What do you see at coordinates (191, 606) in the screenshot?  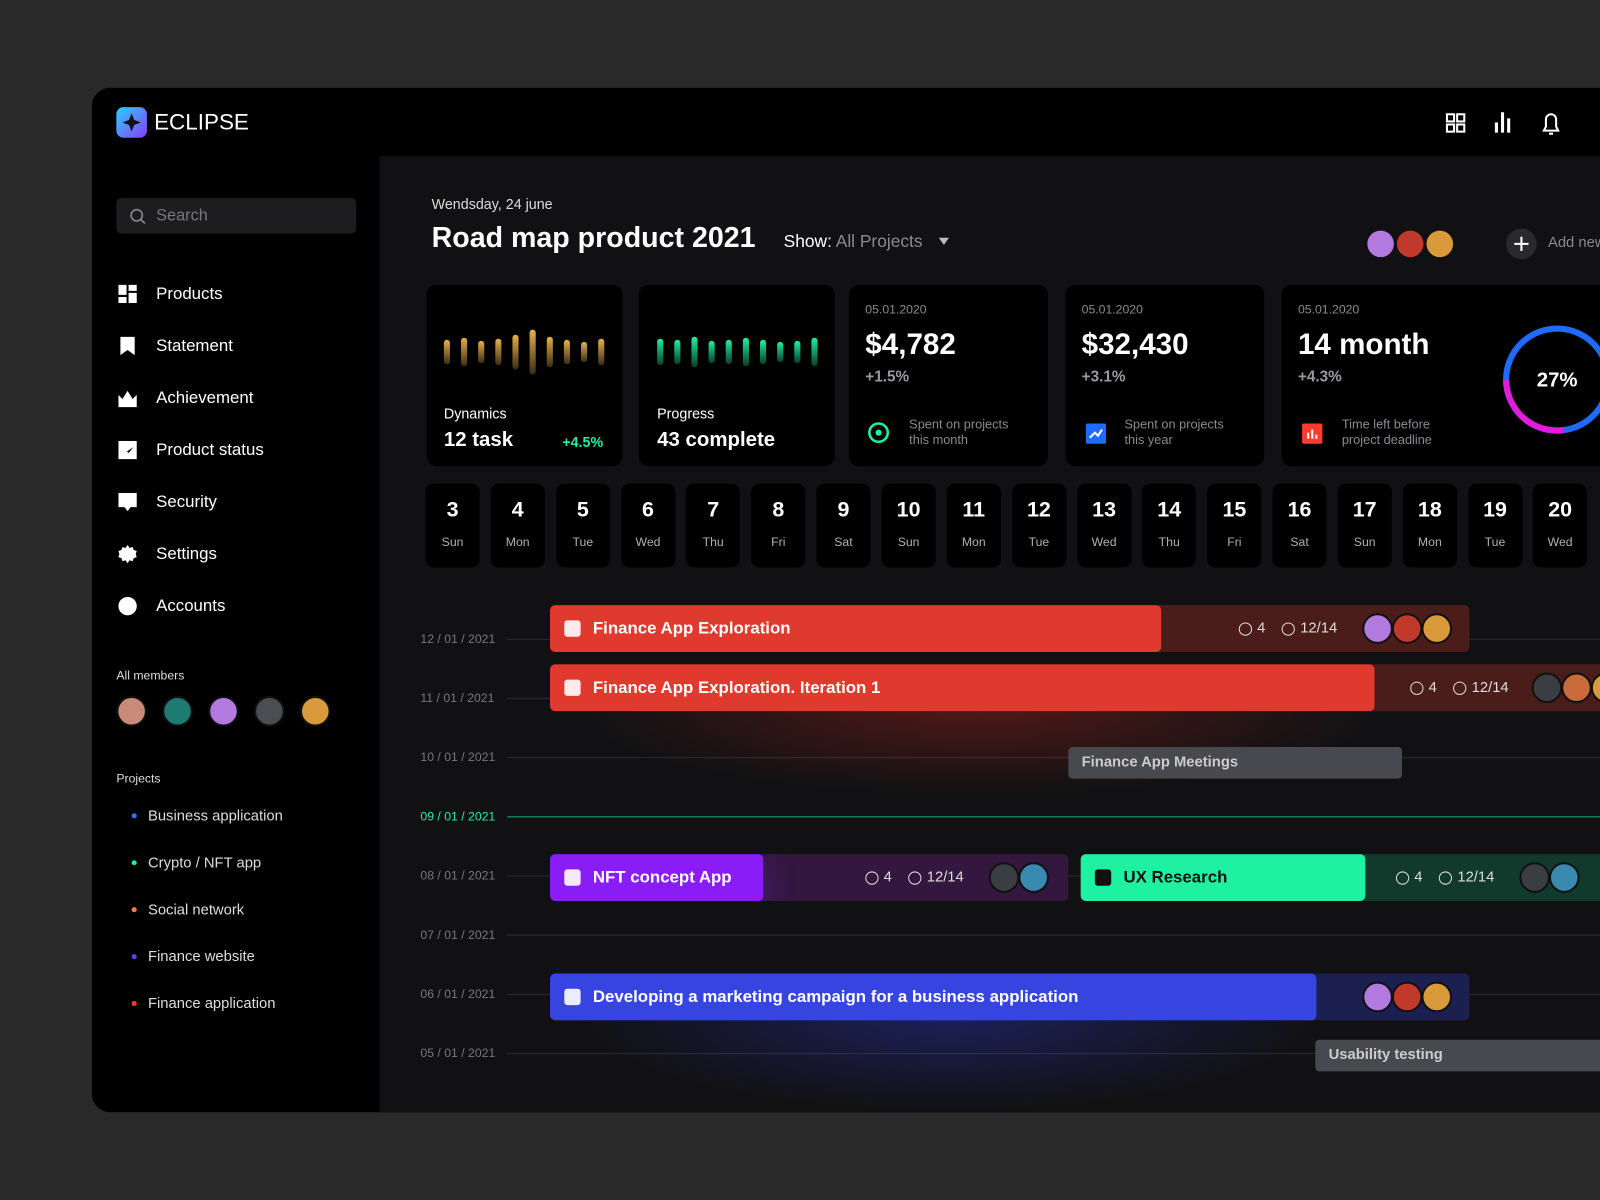 I see `nav-item: Accounts` at bounding box center [191, 606].